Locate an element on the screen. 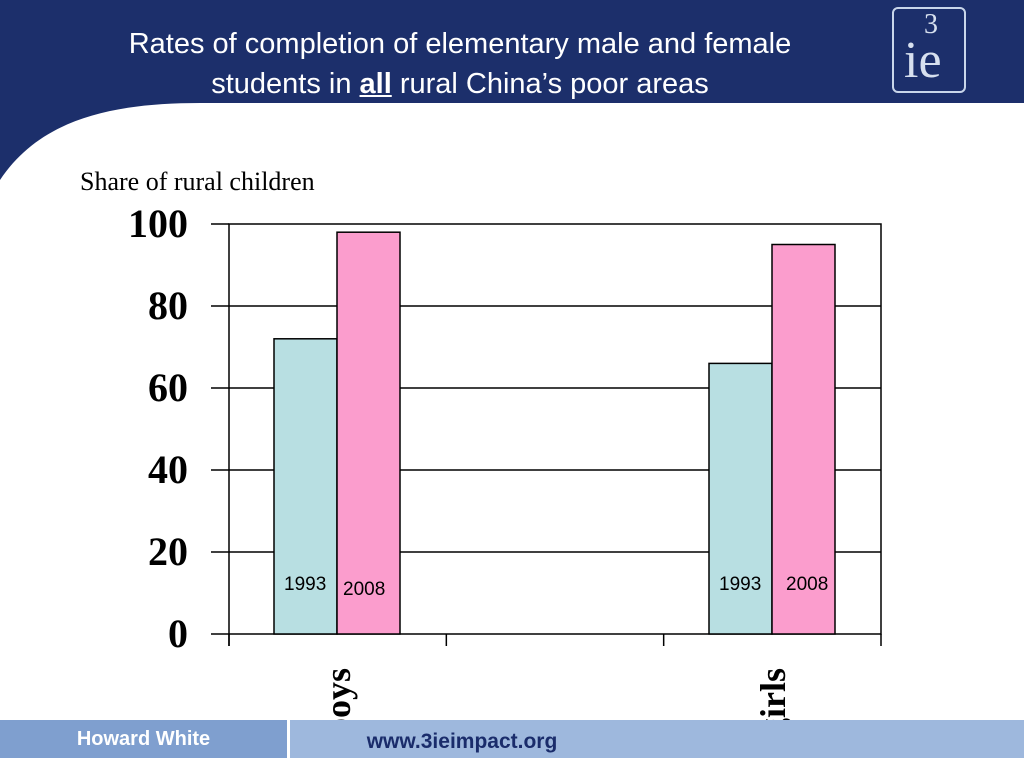 The height and width of the screenshot is (768, 1024). slide-title-line-2-end: rural China’s poor areas is located at coordinates (550, 84).